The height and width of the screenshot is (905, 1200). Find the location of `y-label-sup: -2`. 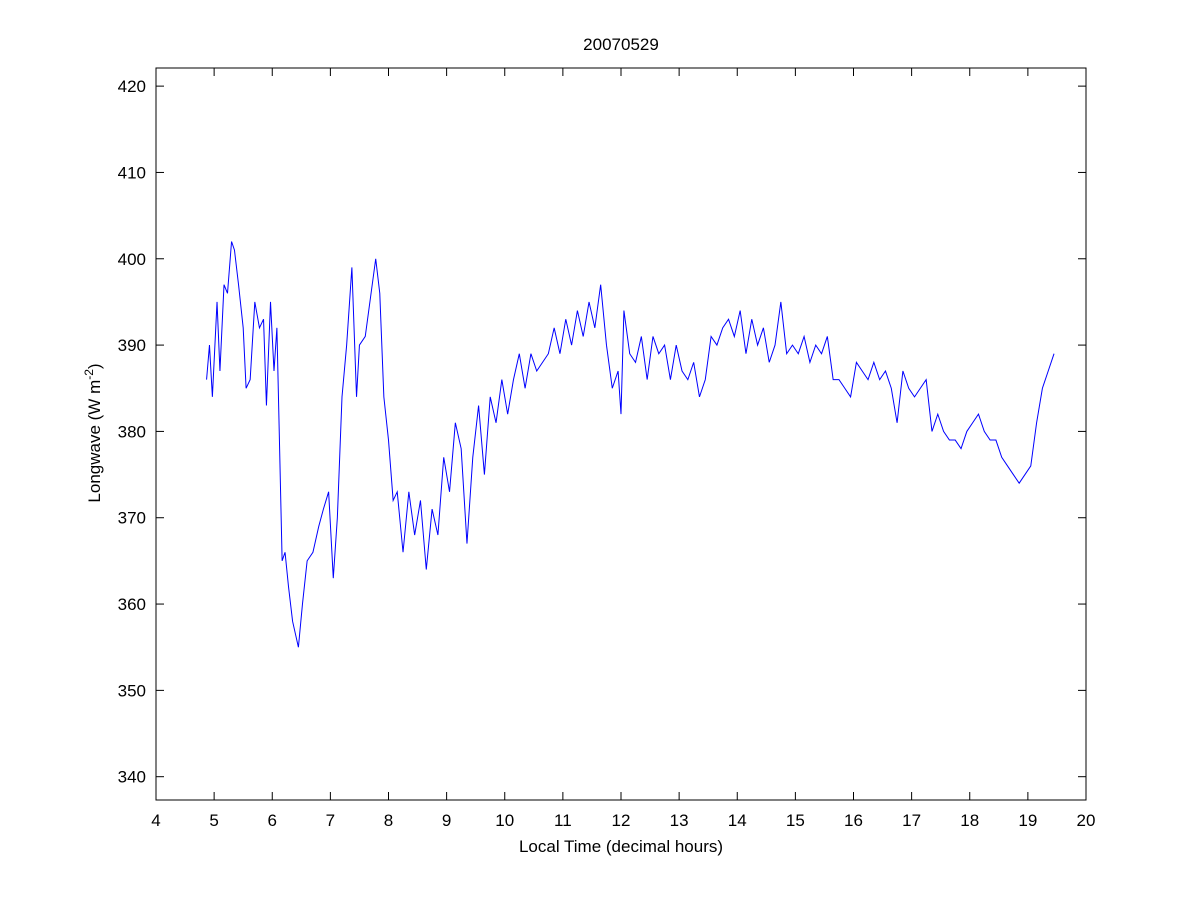

y-label-sup: -2 is located at coordinates (89, 374).